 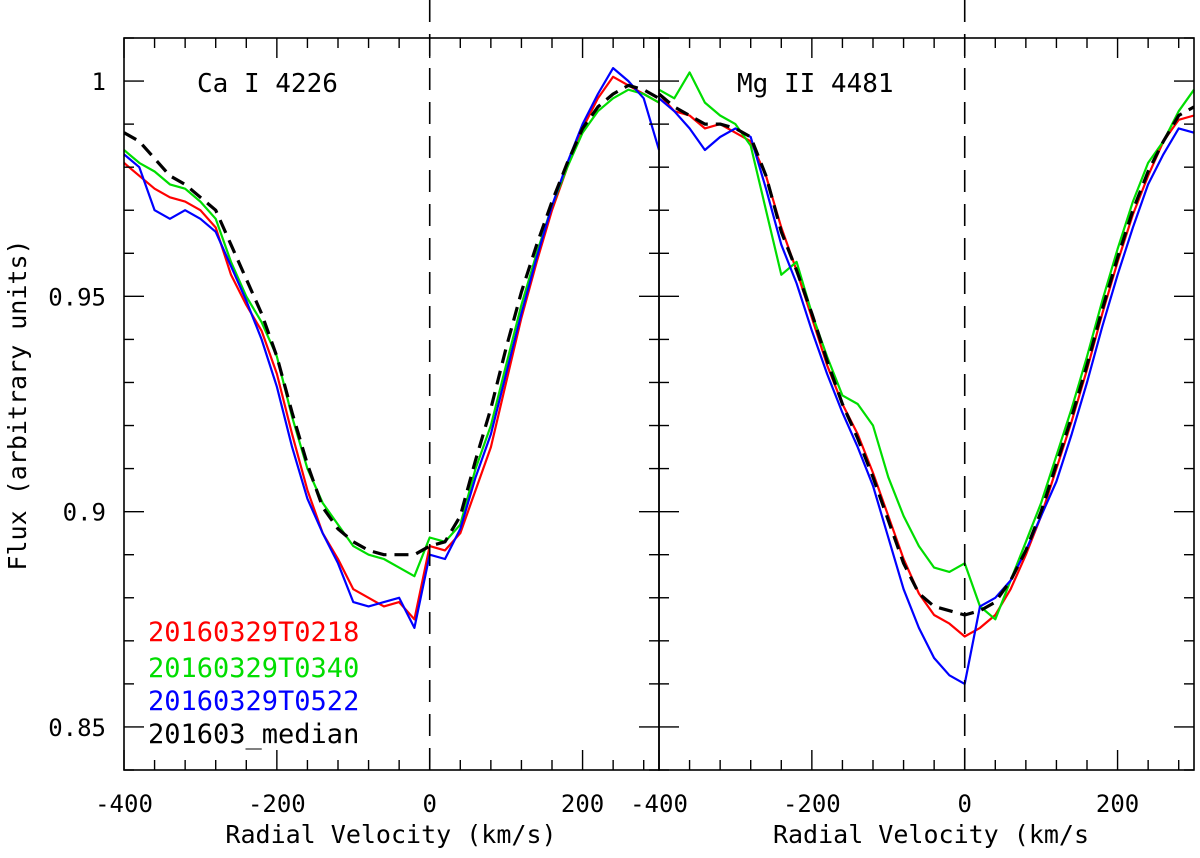 What do you see at coordinates (659, 804) in the screenshot?
I see `panel2-x-tick-label: -400` at bounding box center [659, 804].